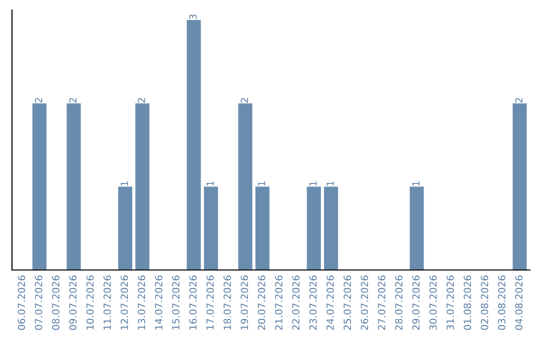  Describe the element at coordinates (348, 302) in the screenshot. I see `x-tick-label: 25.07.2026` at that location.